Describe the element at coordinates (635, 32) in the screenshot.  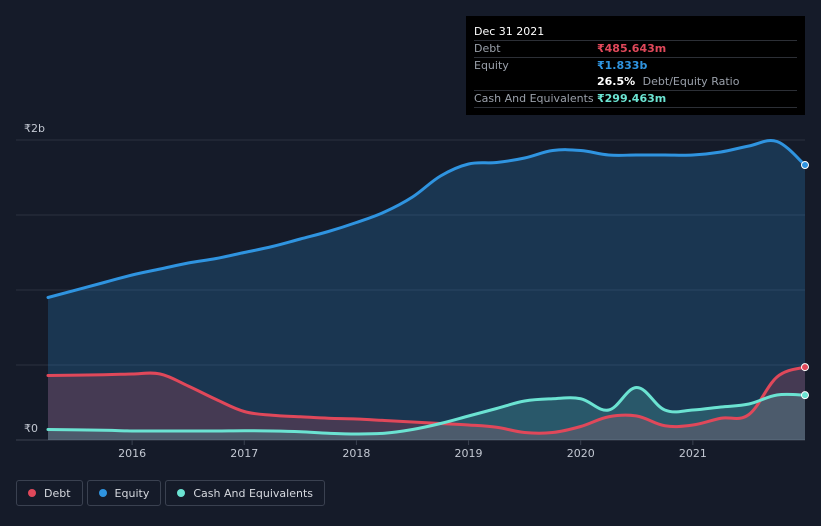
I see `tooltip-date: Dec 31 2021` at that location.